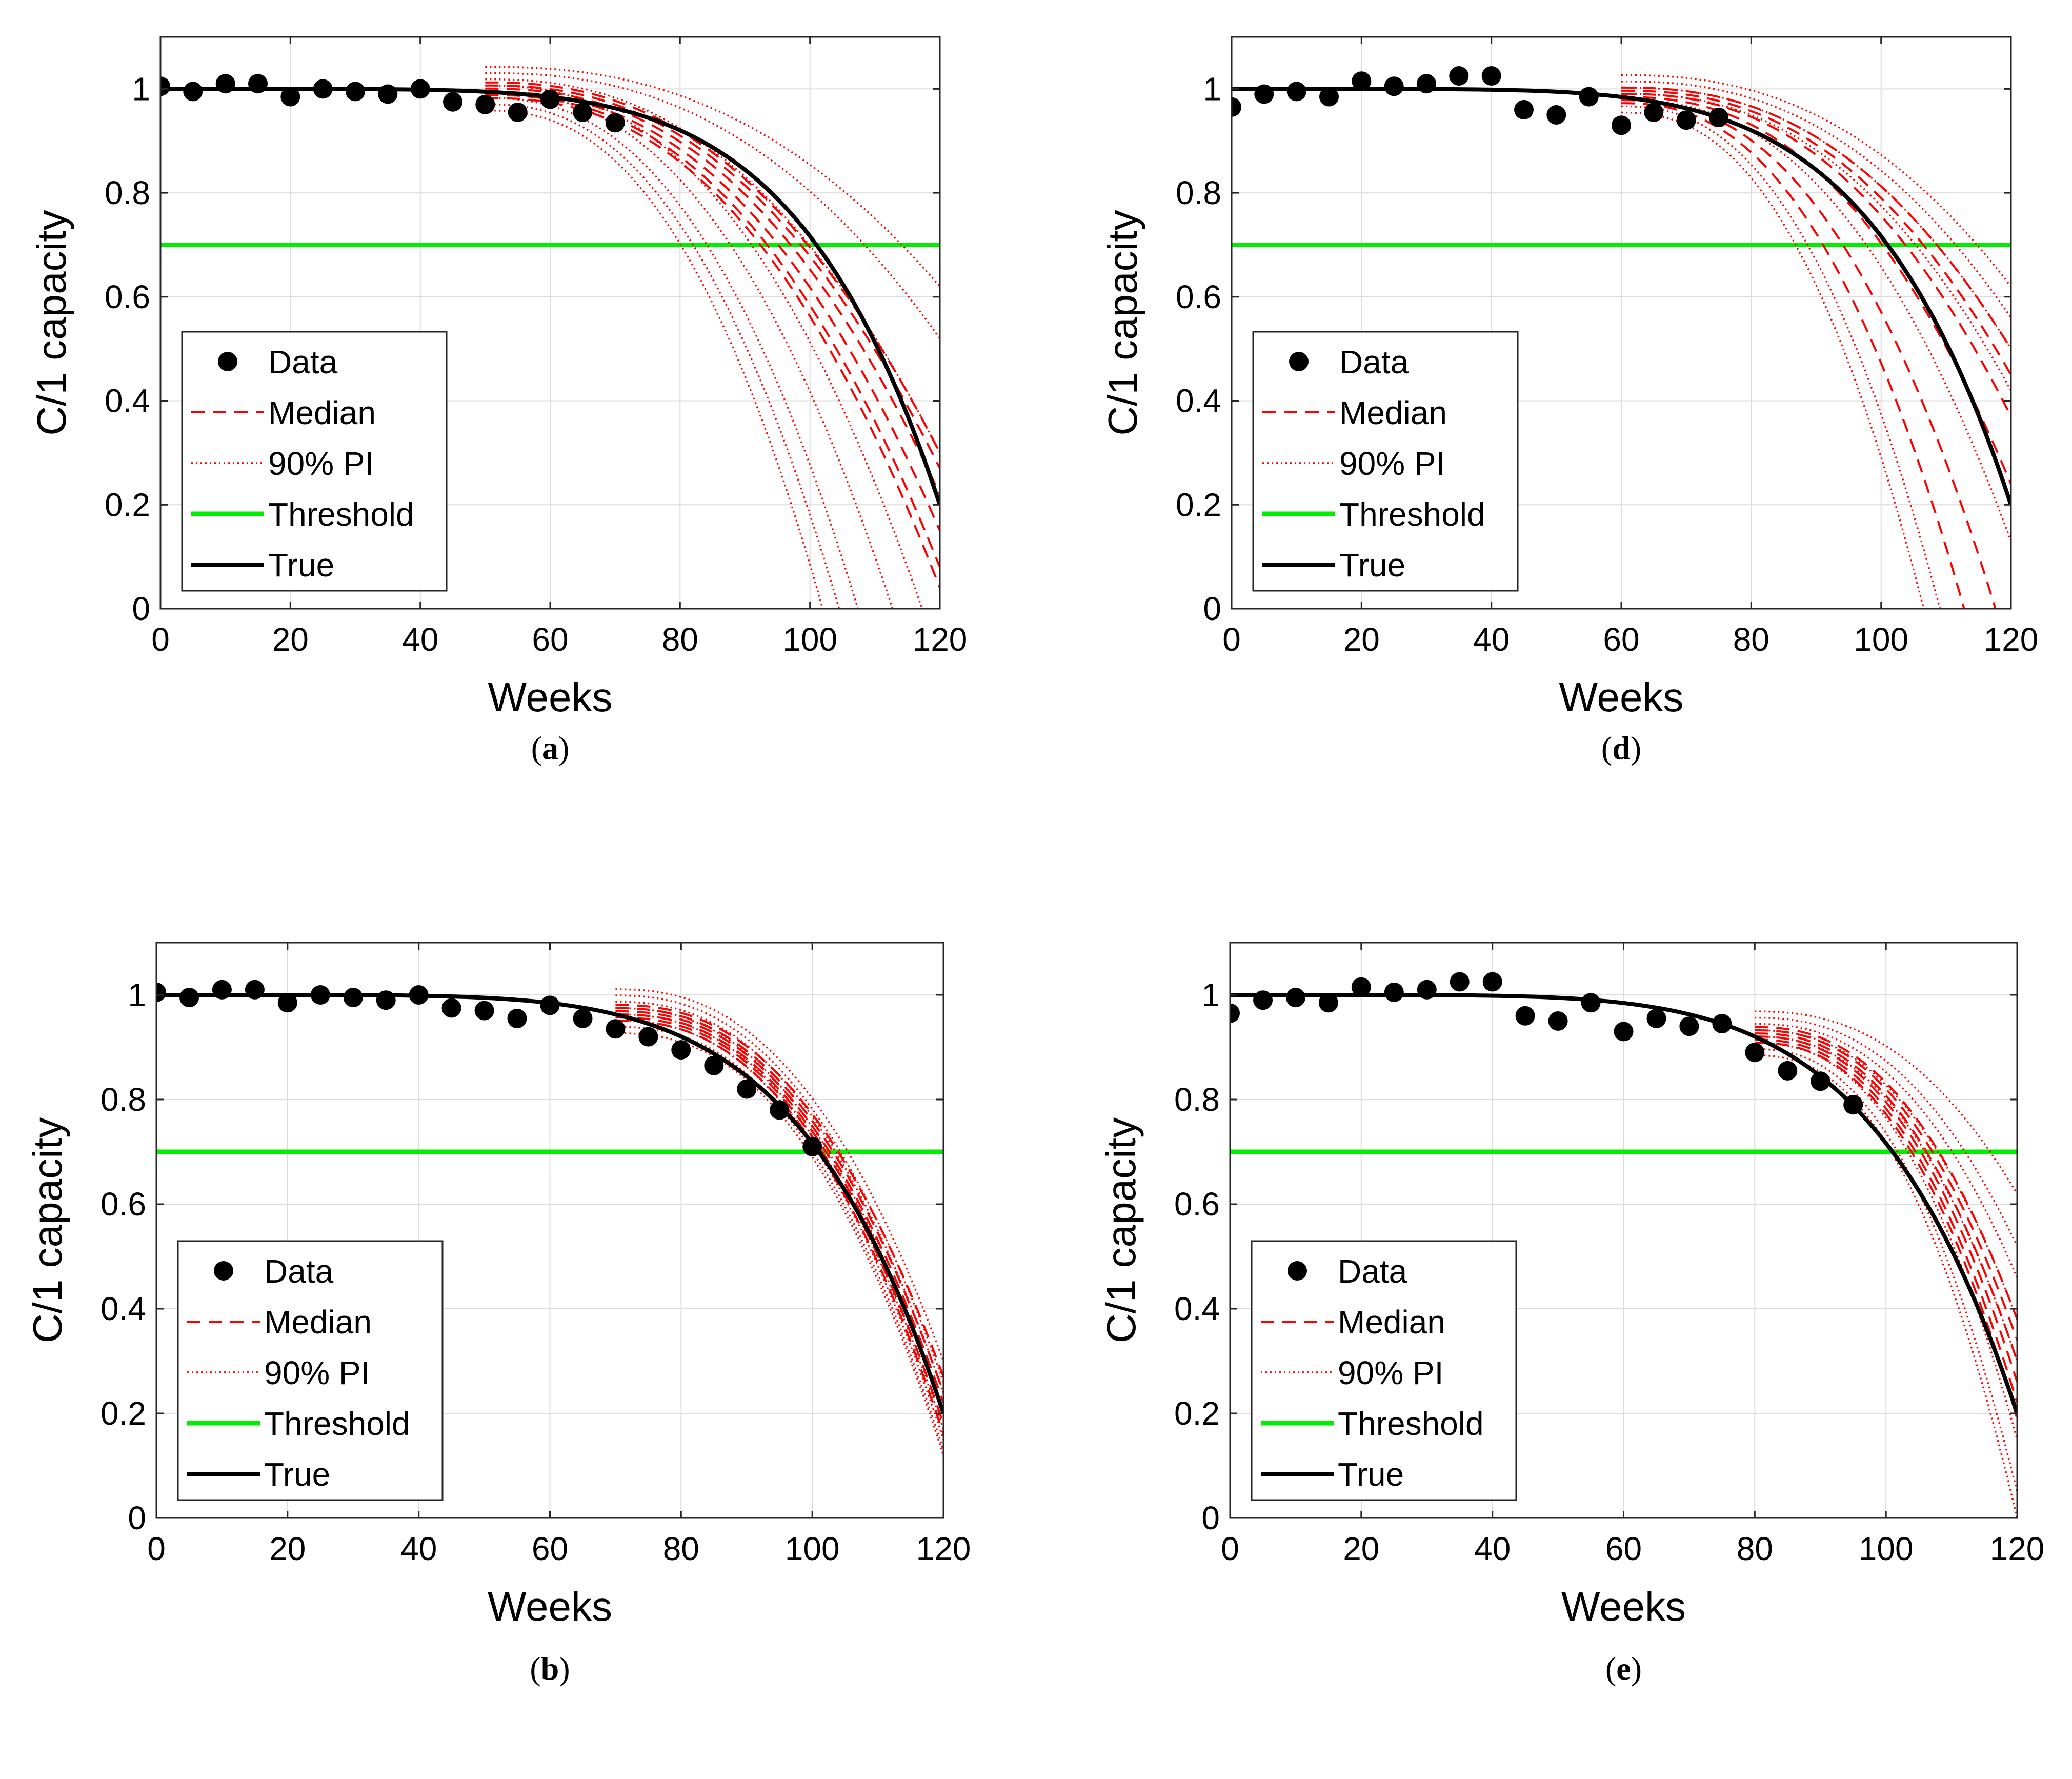 Image resolution: width=2072 pixels, height=1779 pixels. Describe the element at coordinates (127, 296) in the screenshot. I see `y-tick-label: 0.6` at that location.